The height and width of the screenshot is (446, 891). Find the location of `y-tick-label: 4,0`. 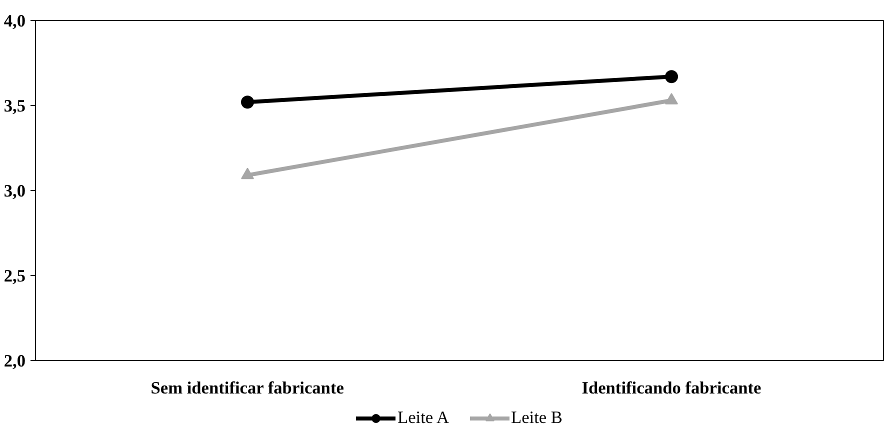

y-tick-label: 4,0 is located at coordinates (15, 21).